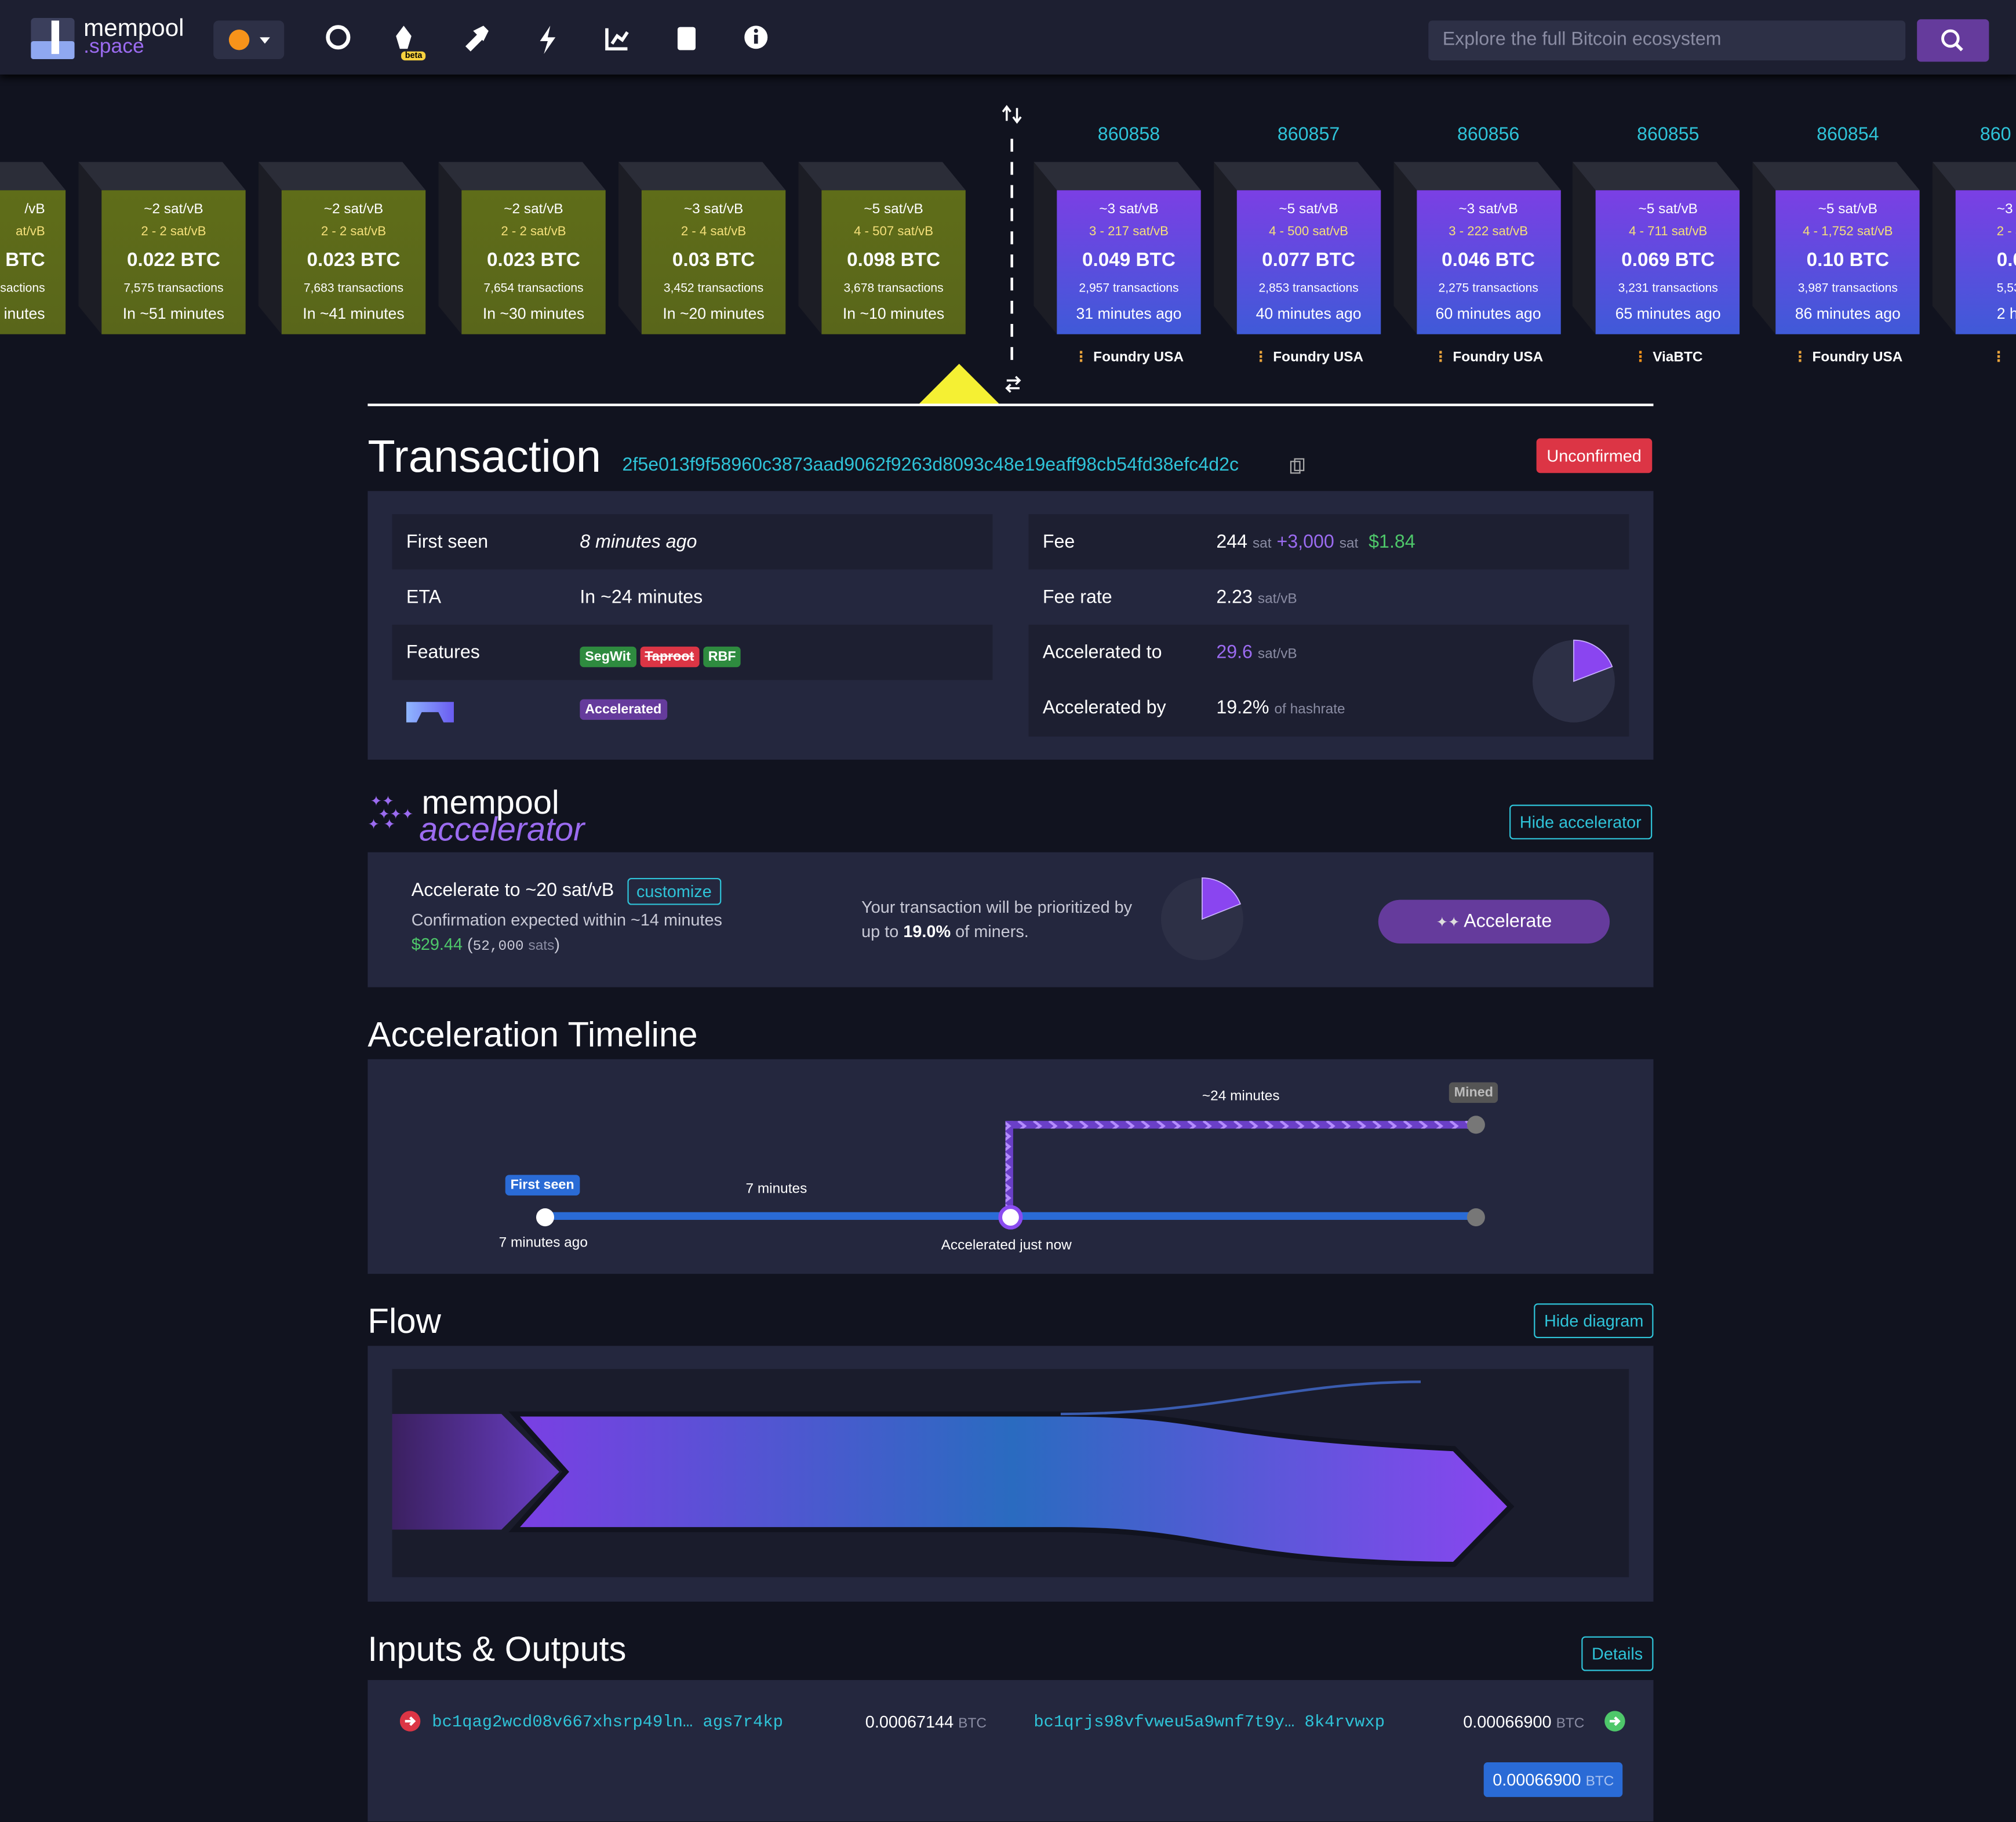  Describe the element at coordinates (1488, 209) in the screenshot. I see `block-fee: ~3 sat/vB` at that location.